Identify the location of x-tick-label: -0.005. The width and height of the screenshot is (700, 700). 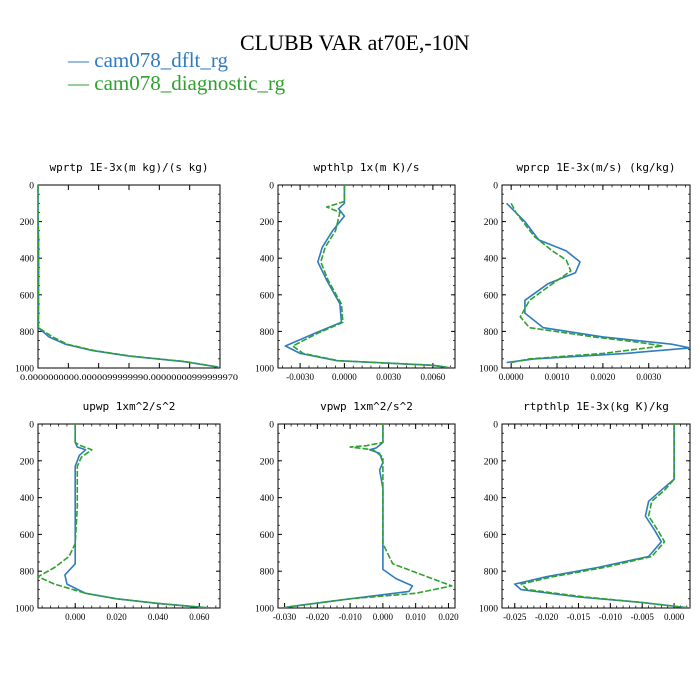
(643, 617).